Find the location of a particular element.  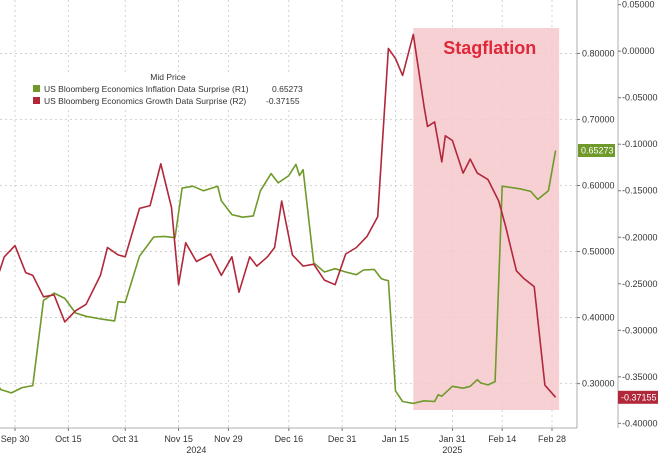

last-value-tag: -0.37155 is located at coordinates (638, 397).